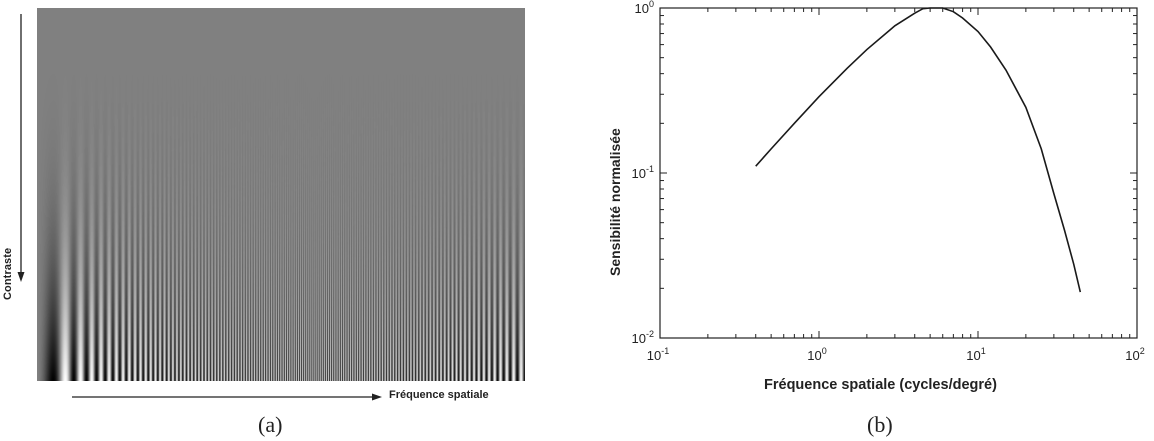 The width and height of the screenshot is (1154, 441). I want to click on contrast-arrow-head, so click(21, 277).